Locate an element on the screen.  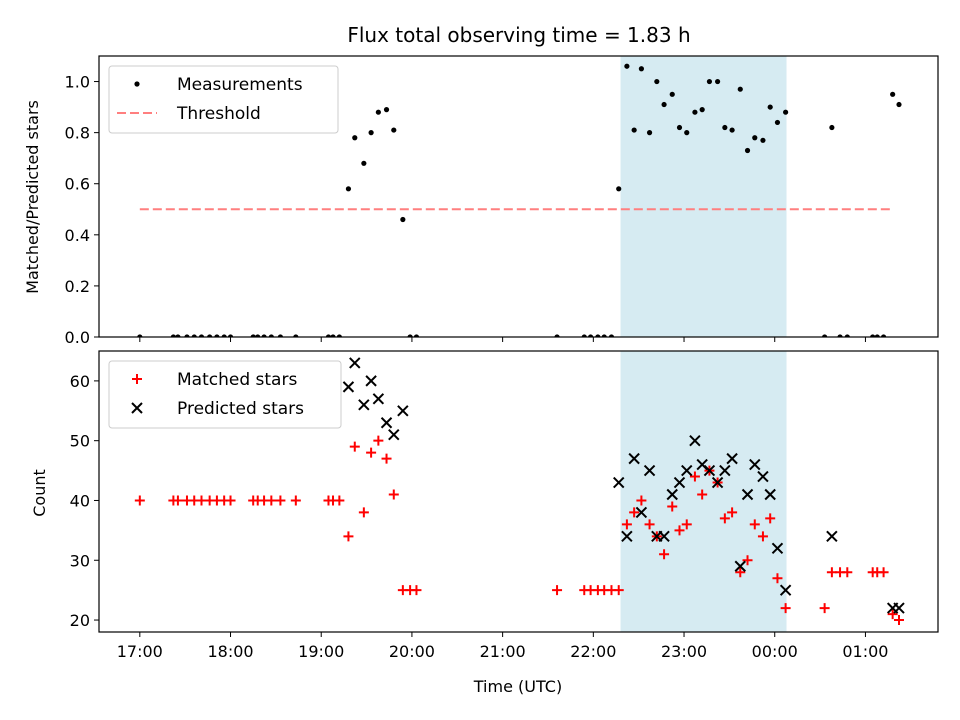
y-tick-label-top-0: 0.0 is located at coordinates (77, 337).